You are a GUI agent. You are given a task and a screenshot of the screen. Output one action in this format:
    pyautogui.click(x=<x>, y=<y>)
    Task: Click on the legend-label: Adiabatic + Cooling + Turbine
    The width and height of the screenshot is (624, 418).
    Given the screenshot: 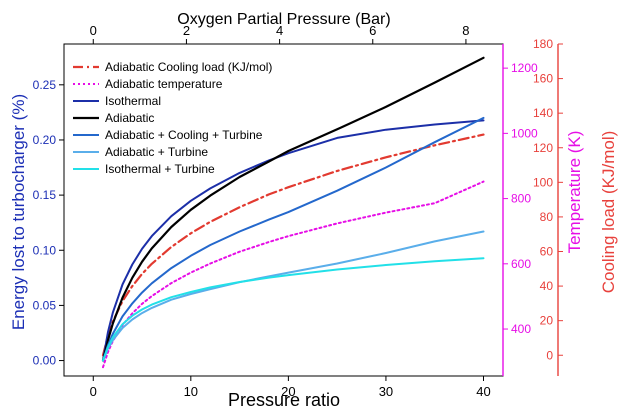 What is the action you would take?
    pyautogui.click(x=184, y=135)
    